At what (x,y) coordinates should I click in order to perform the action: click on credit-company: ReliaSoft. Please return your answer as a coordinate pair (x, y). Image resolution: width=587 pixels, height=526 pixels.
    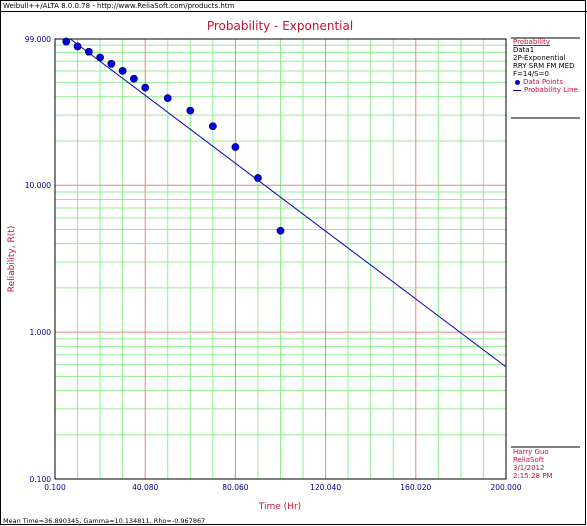
    Looking at the image, I should click on (528, 460).